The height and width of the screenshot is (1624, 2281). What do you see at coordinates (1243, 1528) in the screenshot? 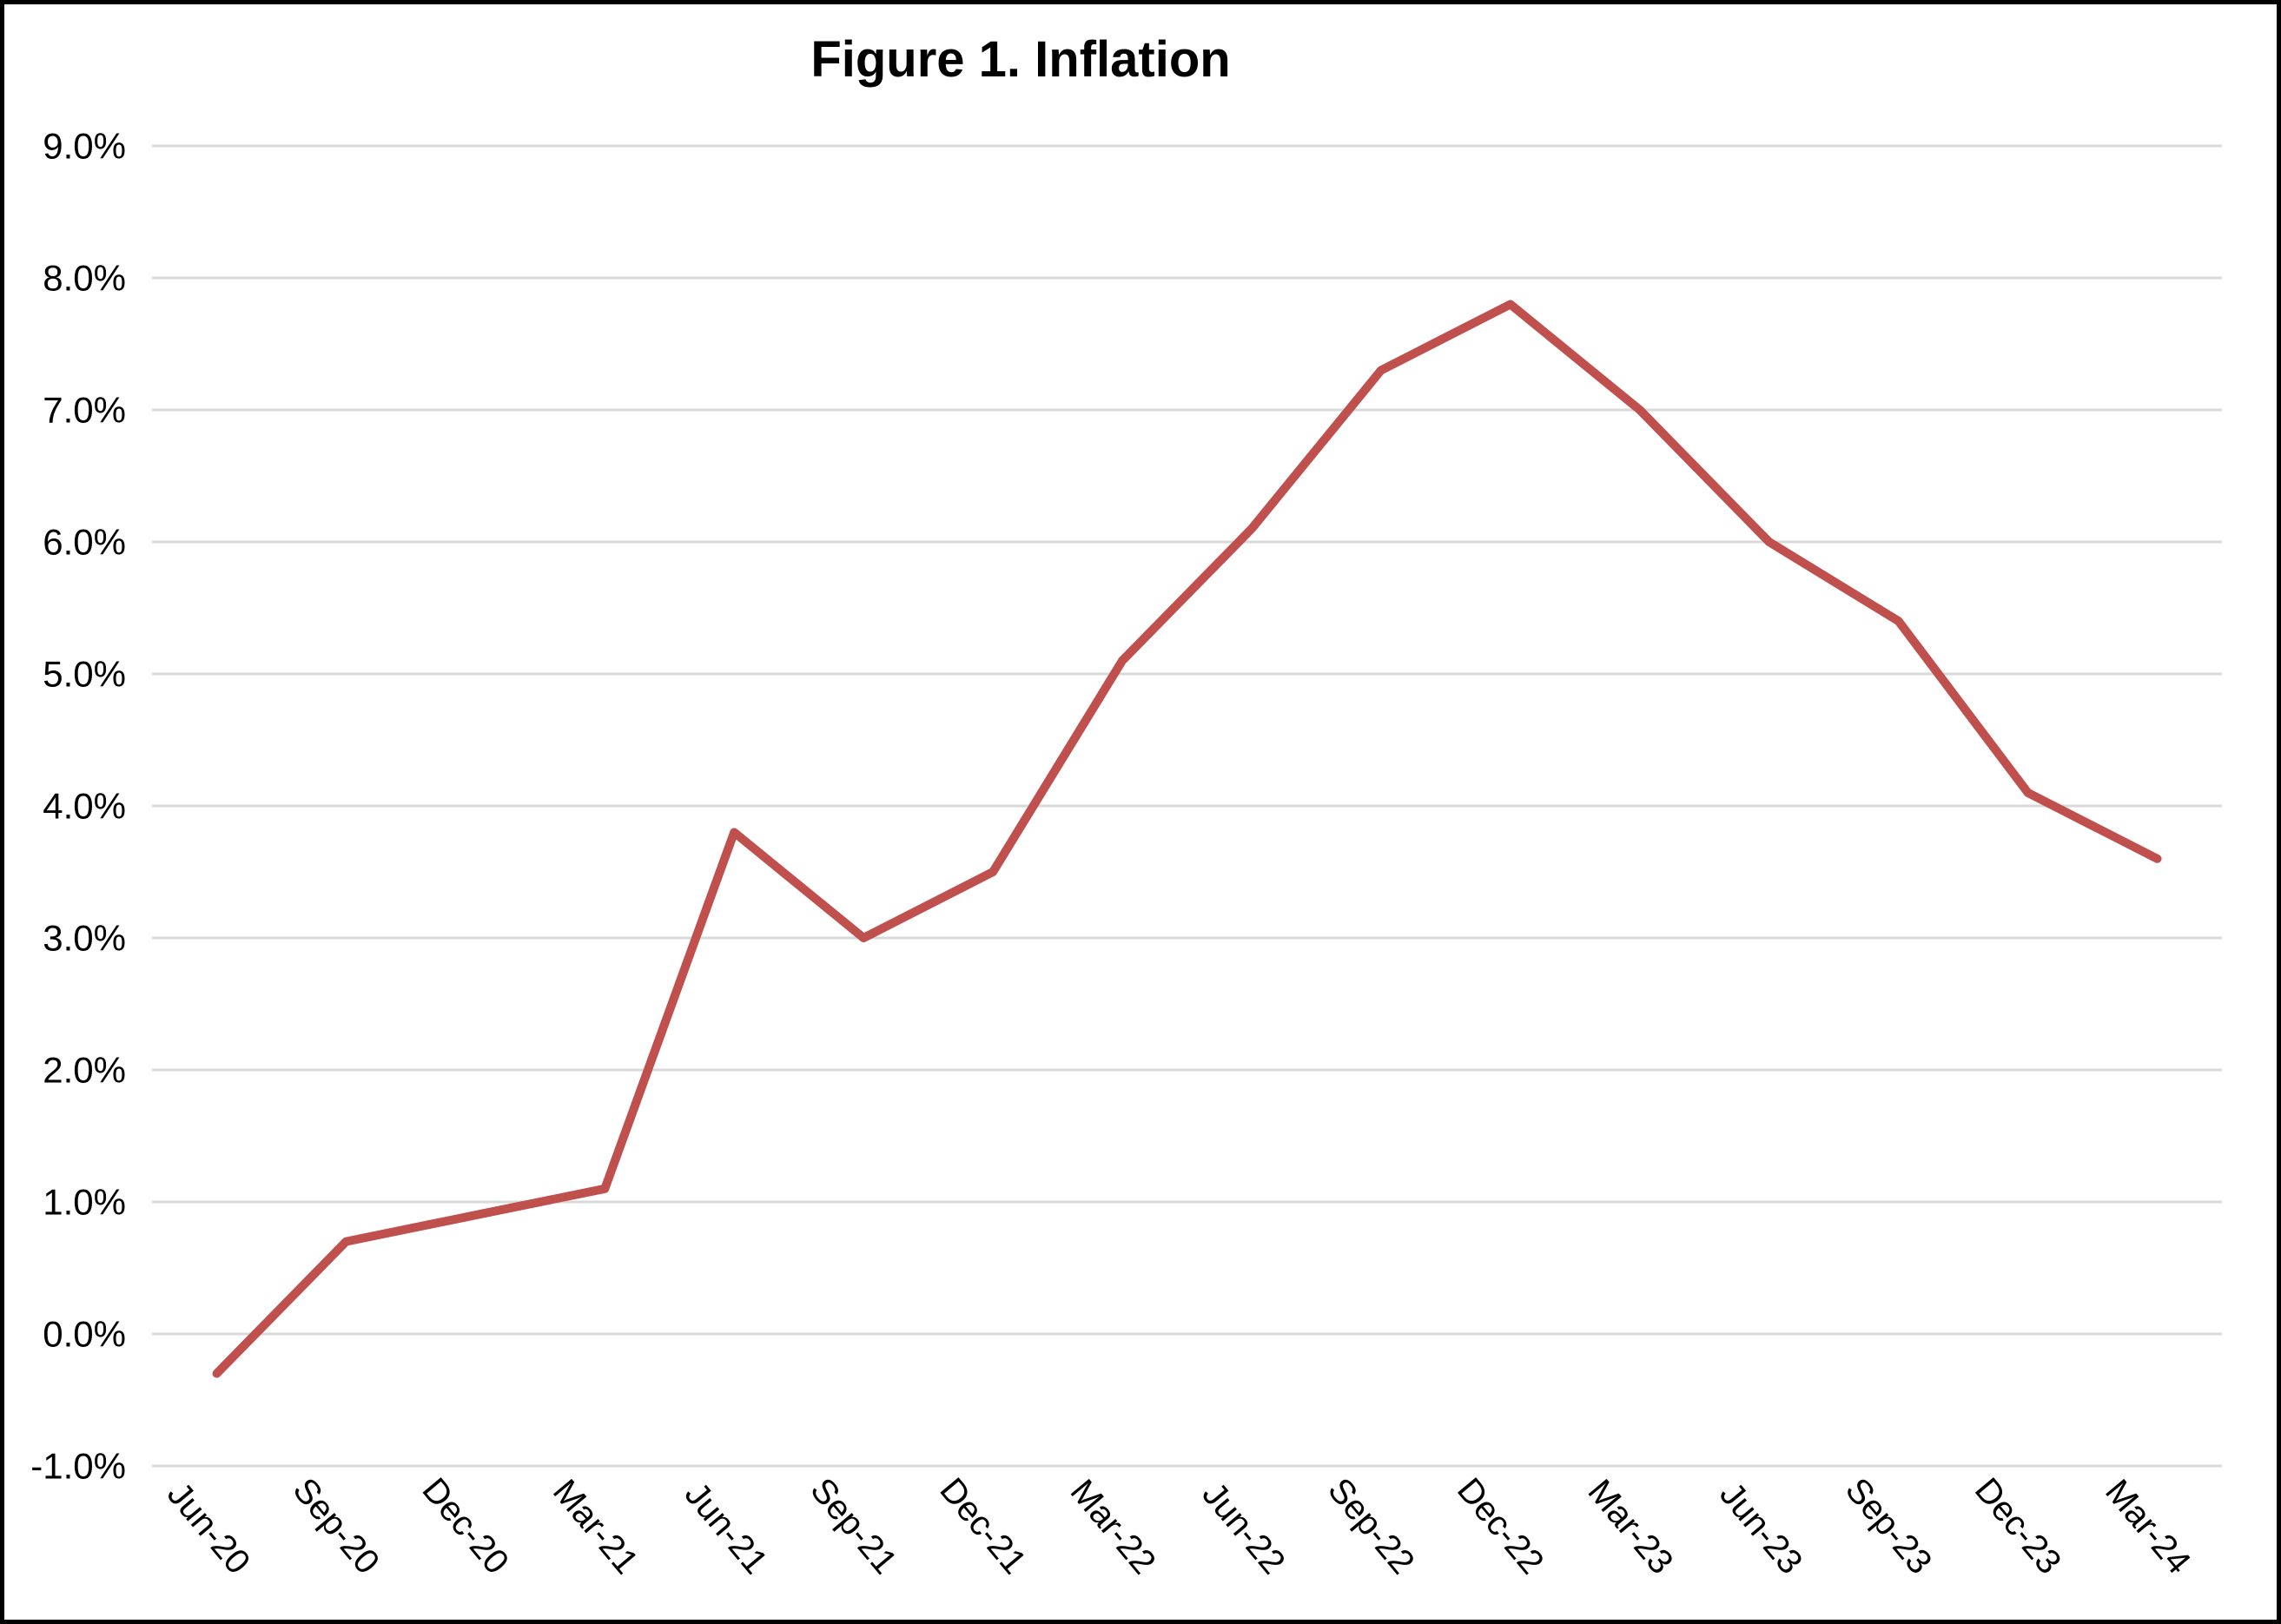
I see `x-axis-tick-label: Jun-22` at bounding box center [1243, 1528].